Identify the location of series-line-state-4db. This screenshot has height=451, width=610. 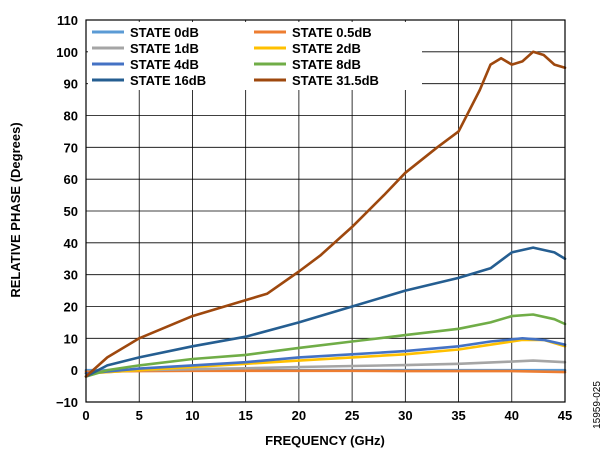
(325, 355).